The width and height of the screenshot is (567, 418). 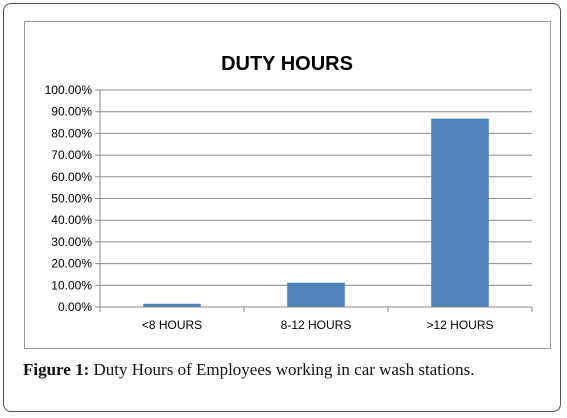 What do you see at coordinates (56, 369) in the screenshot?
I see `caption-label: Figure 1:` at bounding box center [56, 369].